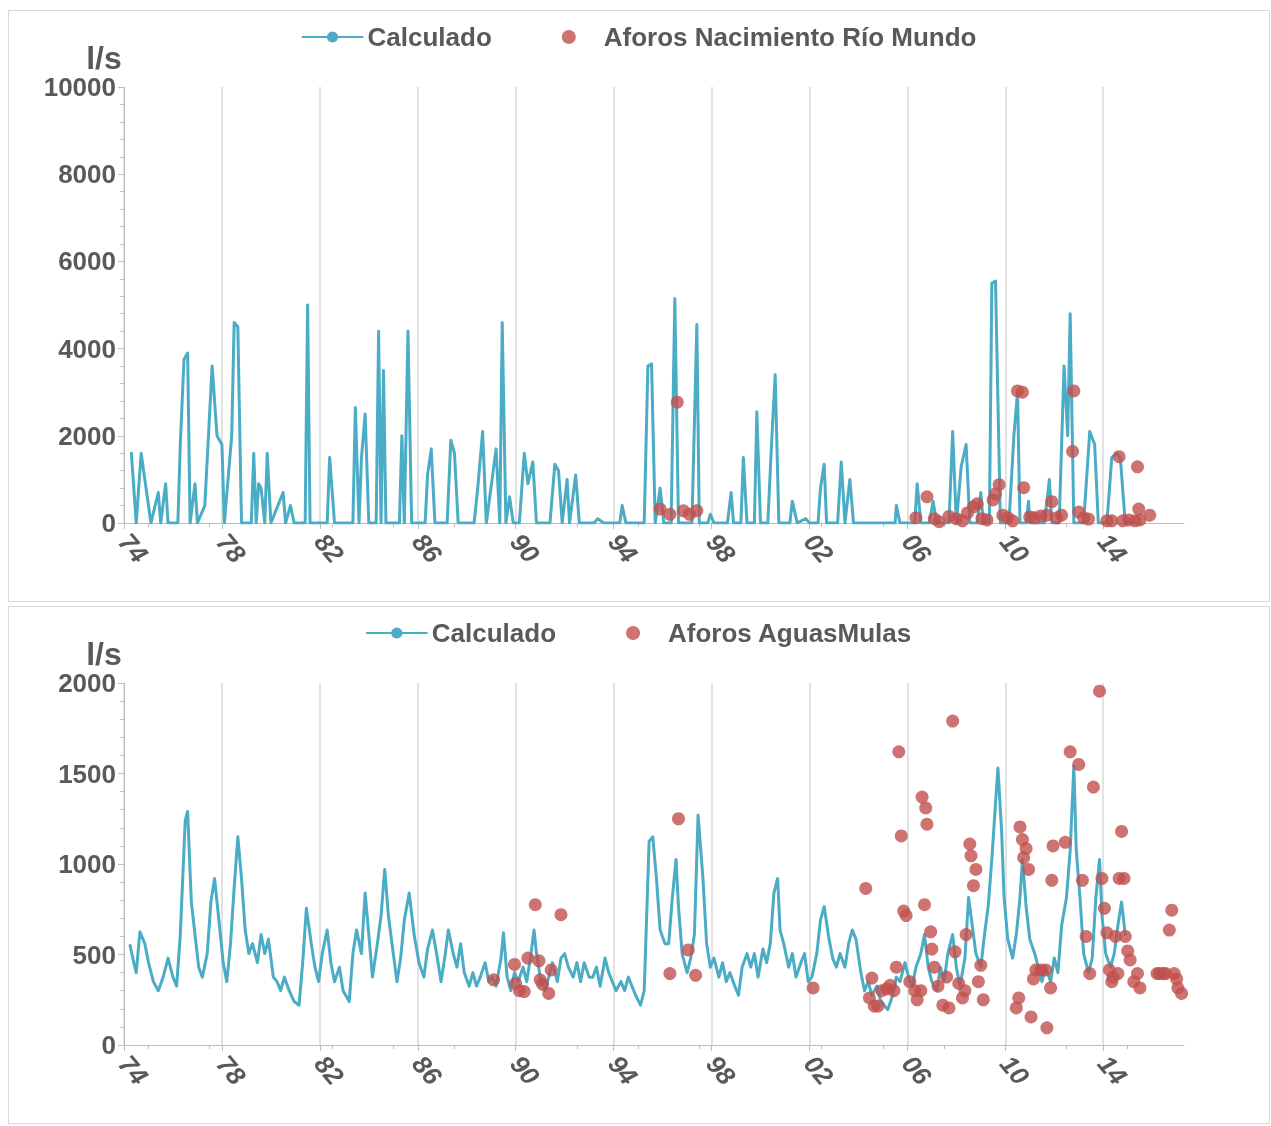 The image size is (1271, 1126). Describe the element at coordinates (87, 261) in the screenshot. I see `y-tick-label: 6000` at that location.